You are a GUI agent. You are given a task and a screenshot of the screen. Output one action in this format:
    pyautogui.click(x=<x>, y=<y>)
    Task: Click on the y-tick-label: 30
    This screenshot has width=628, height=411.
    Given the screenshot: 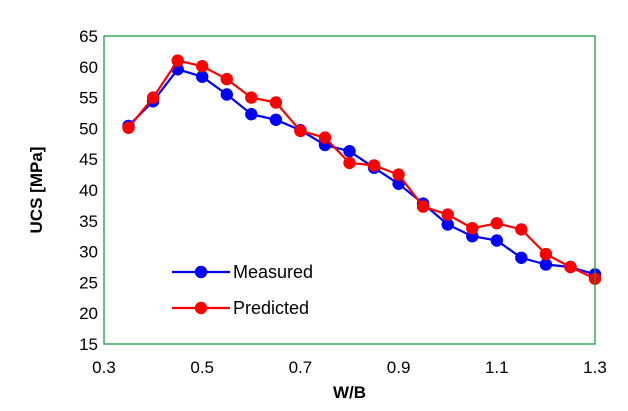 What is the action you would take?
    pyautogui.click(x=88, y=252)
    